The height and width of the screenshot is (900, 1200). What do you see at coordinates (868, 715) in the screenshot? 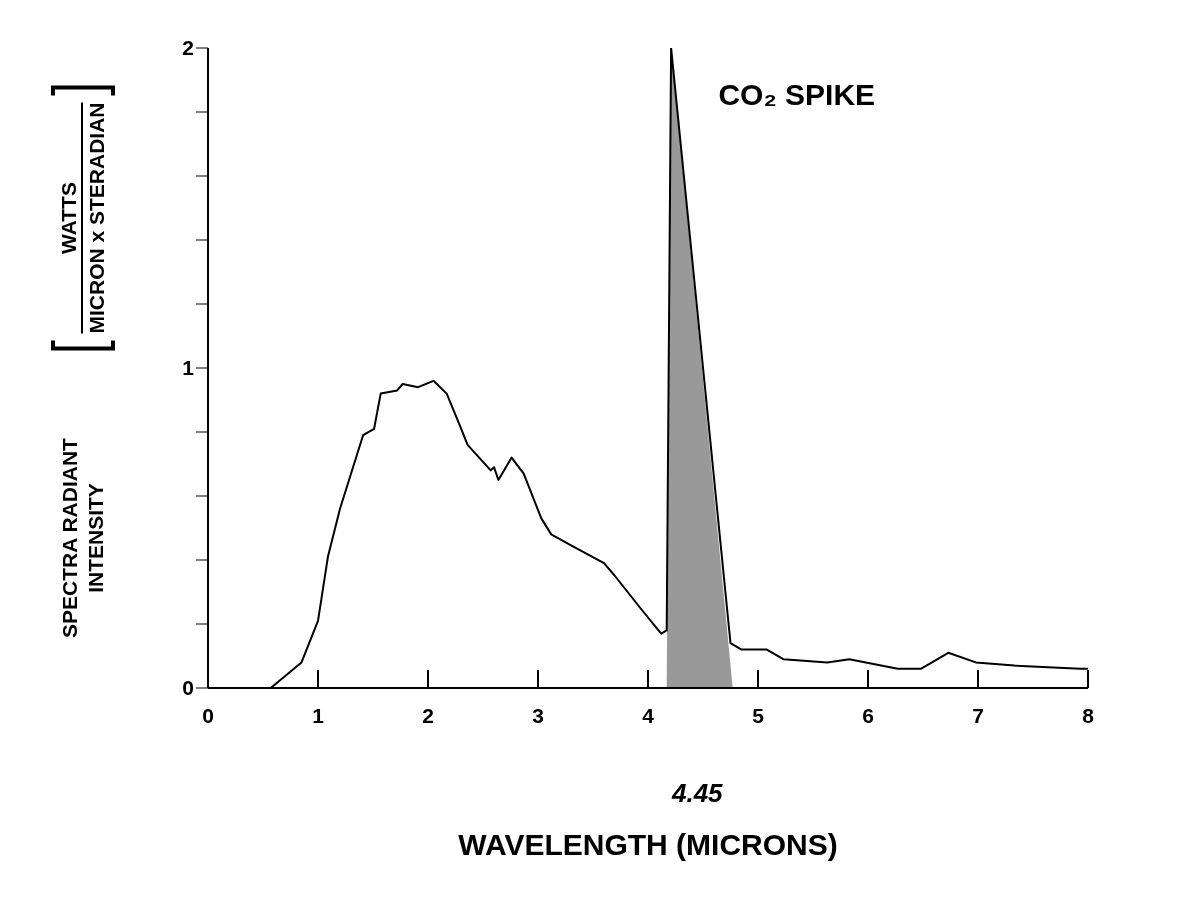
I see `x-tick-label: 6` at bounding box center [868, 715].